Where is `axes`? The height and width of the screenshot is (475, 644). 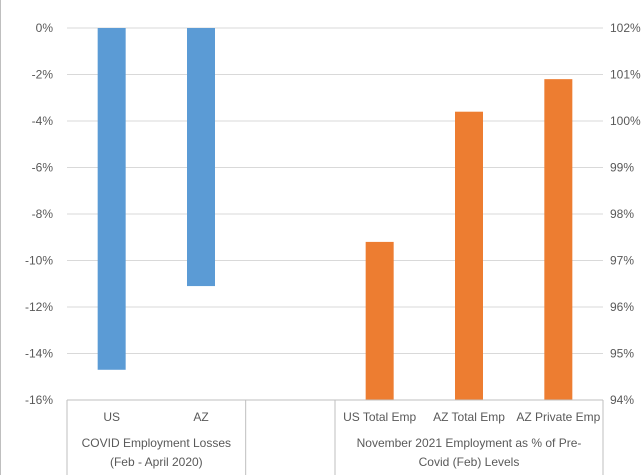 axes is located at coordinates (335, 437).